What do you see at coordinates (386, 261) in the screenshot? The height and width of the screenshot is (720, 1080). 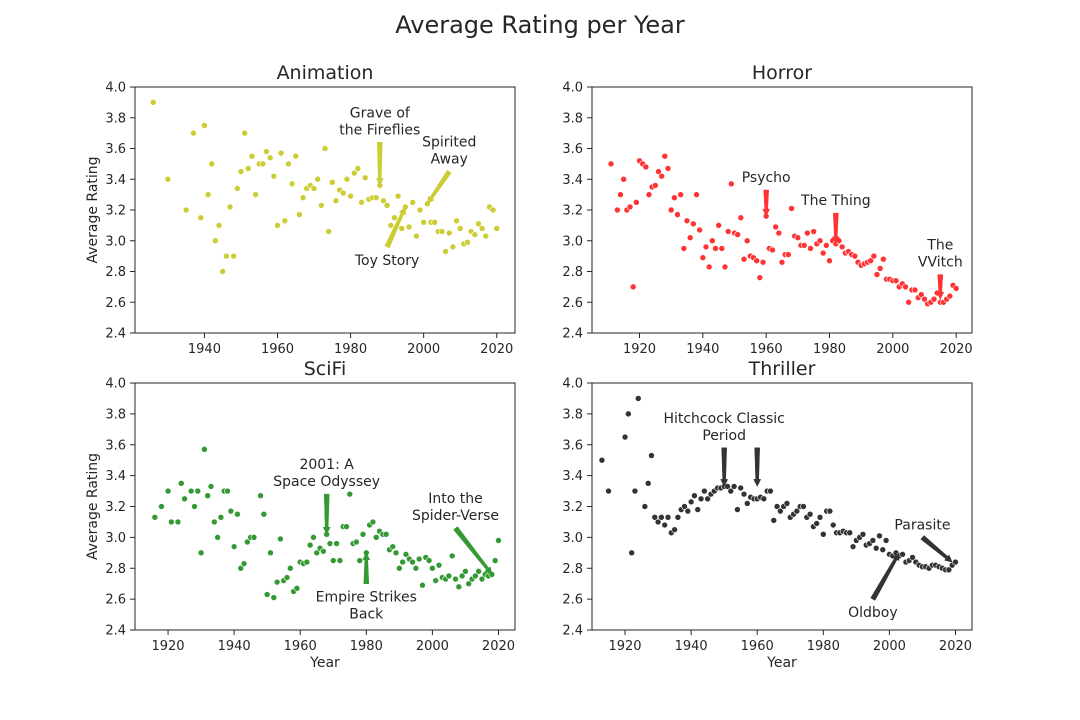 I see `annotation-label: Toy Story` at bounding box center [386, 261].